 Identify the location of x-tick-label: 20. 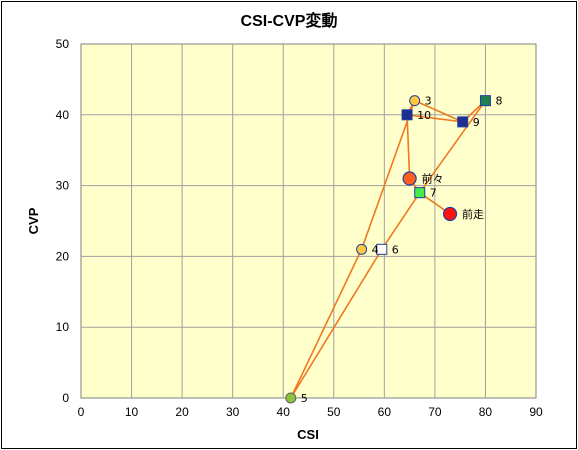
(182, 412).